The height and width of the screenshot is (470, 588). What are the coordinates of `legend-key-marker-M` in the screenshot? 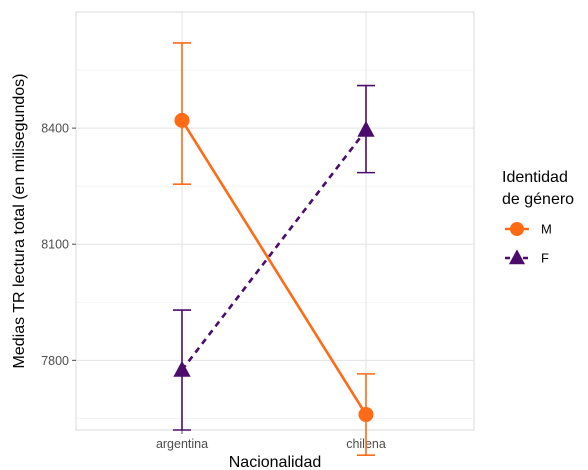 It's located at (517, 229).